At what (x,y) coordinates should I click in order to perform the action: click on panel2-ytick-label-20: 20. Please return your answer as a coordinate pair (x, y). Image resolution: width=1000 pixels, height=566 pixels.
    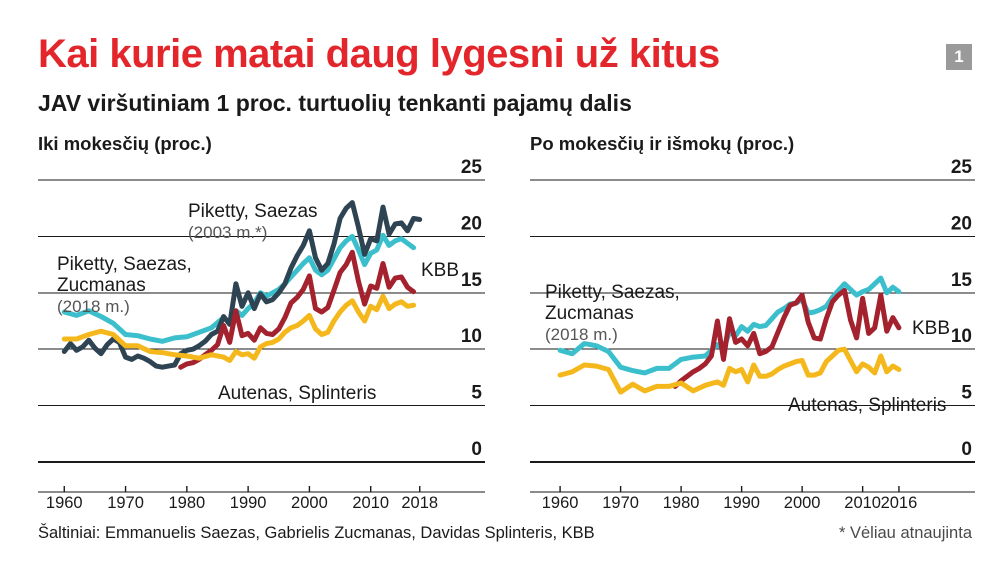
    Looking at the image, I should click on (961, 223).